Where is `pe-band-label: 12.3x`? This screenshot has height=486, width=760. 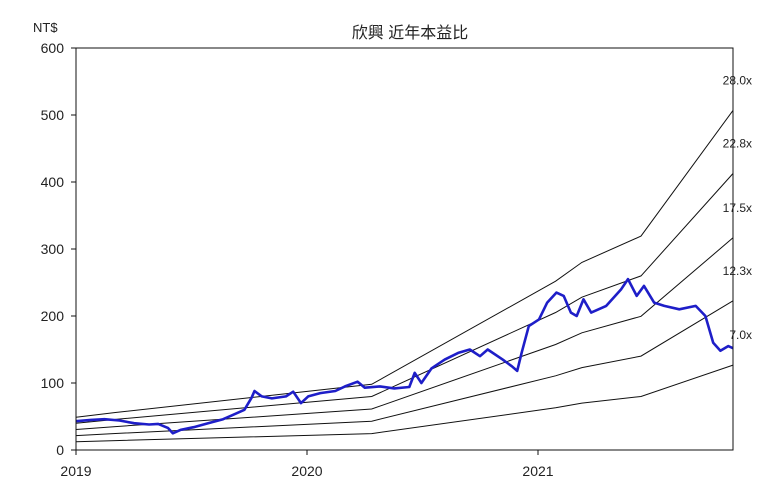 pe-band-label: 12.3x is located at coordinates (737, 271).